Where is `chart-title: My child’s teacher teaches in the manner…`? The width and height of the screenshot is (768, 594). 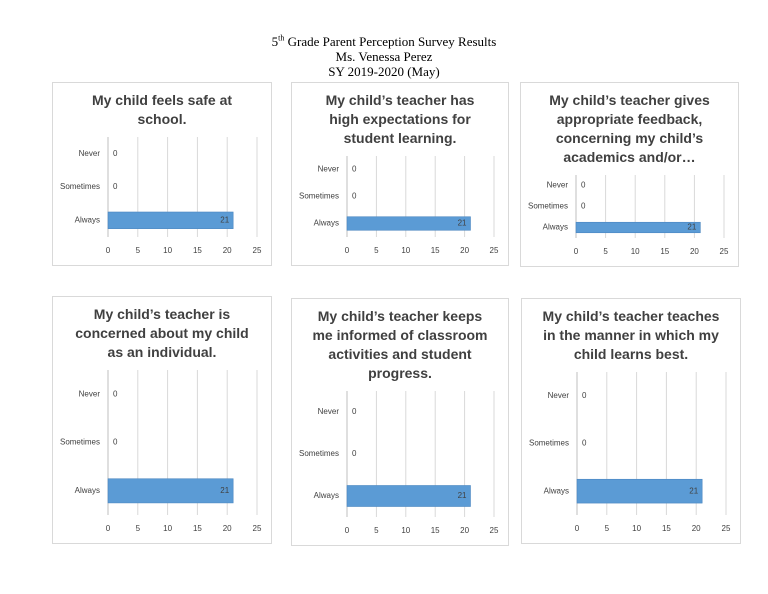 chart-title: My child’s teacher teaches in the manner… is located at coordinates (631, 335).